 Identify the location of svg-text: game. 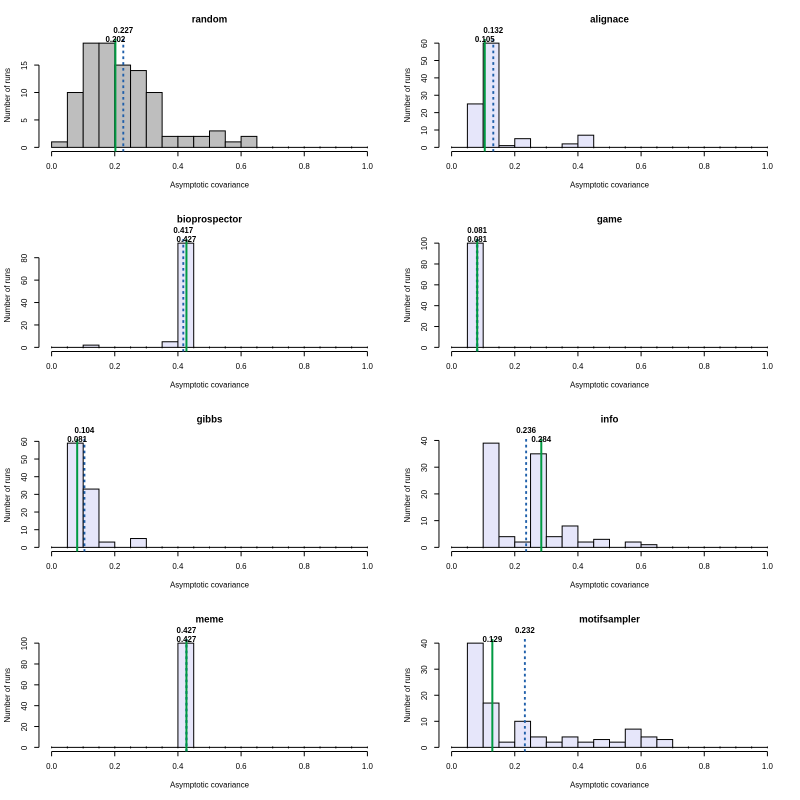
(610, 219).